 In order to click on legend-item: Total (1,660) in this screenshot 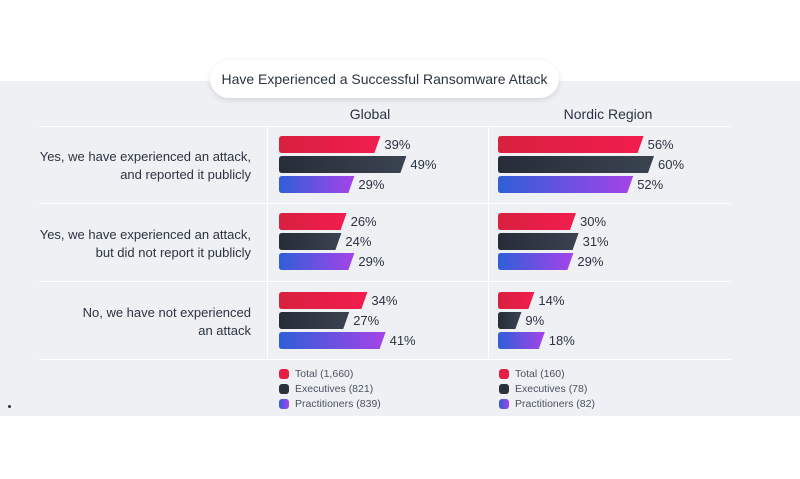, I will do `click(330, 373)`.